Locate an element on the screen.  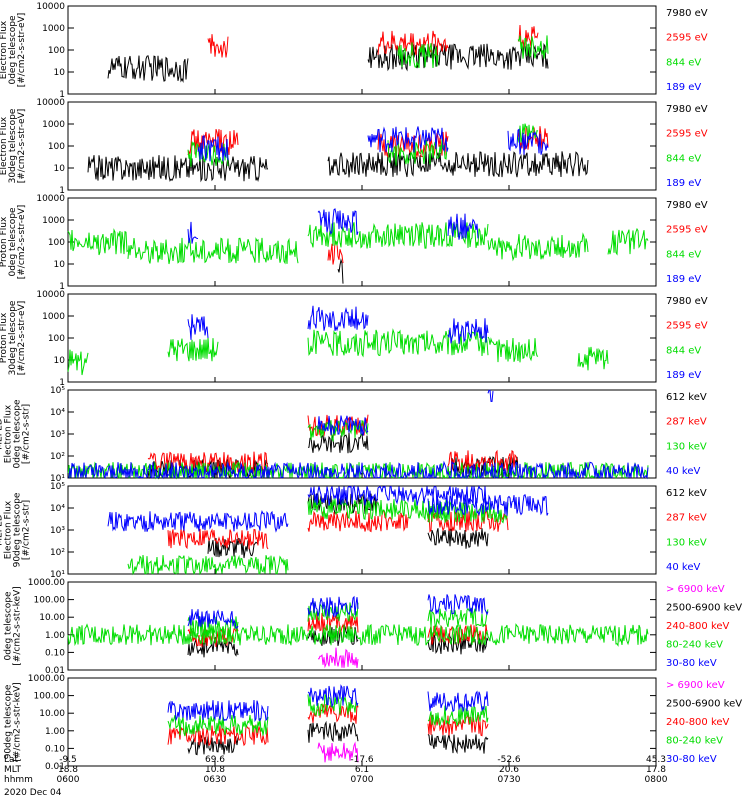
series-80-240-kev is located at coordinates (328, 715).